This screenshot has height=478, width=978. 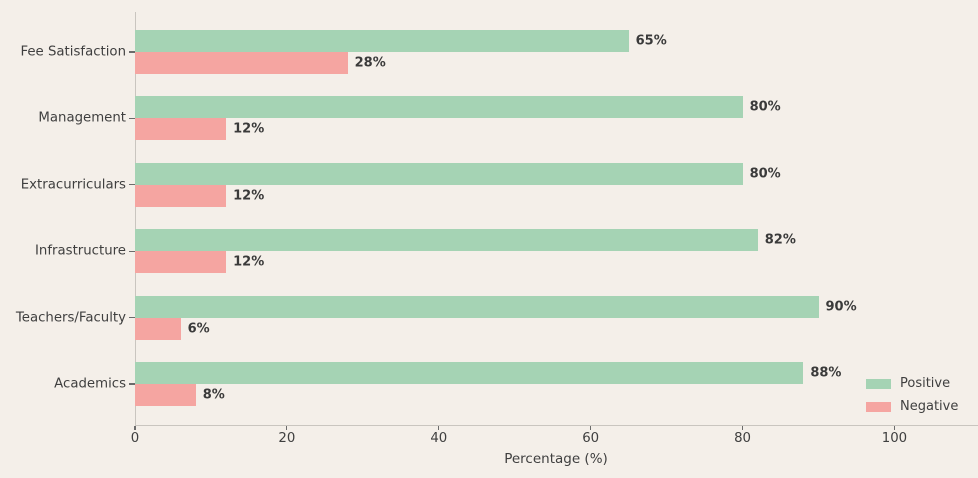 I want to click on value-label: 88%, so click(x=826, y=373).